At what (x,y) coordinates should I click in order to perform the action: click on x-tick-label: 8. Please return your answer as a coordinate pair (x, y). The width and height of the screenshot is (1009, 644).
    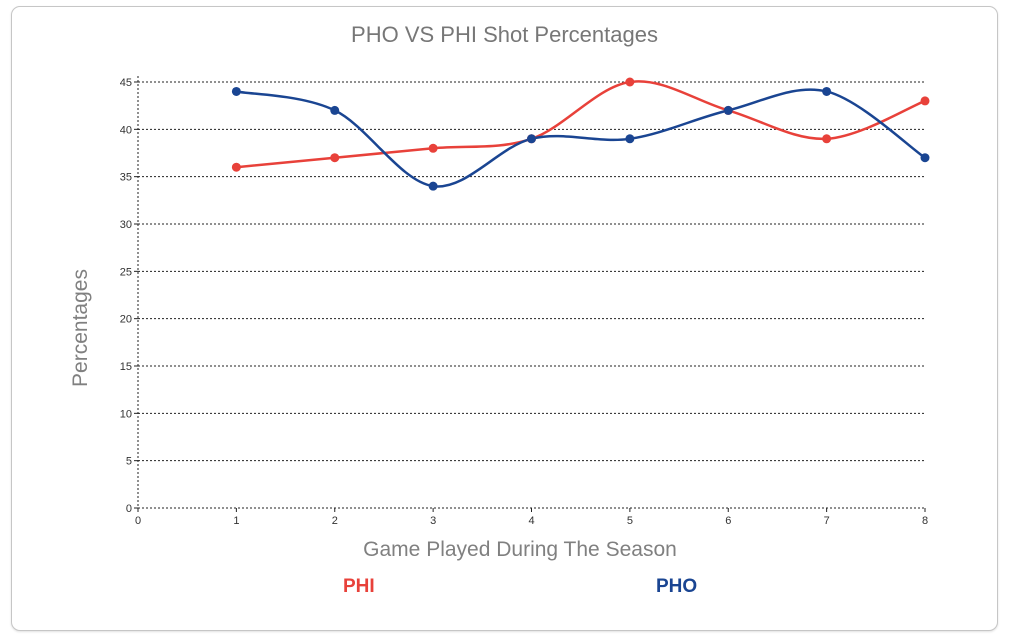
    Looking at the image, I should click on (925, 521).